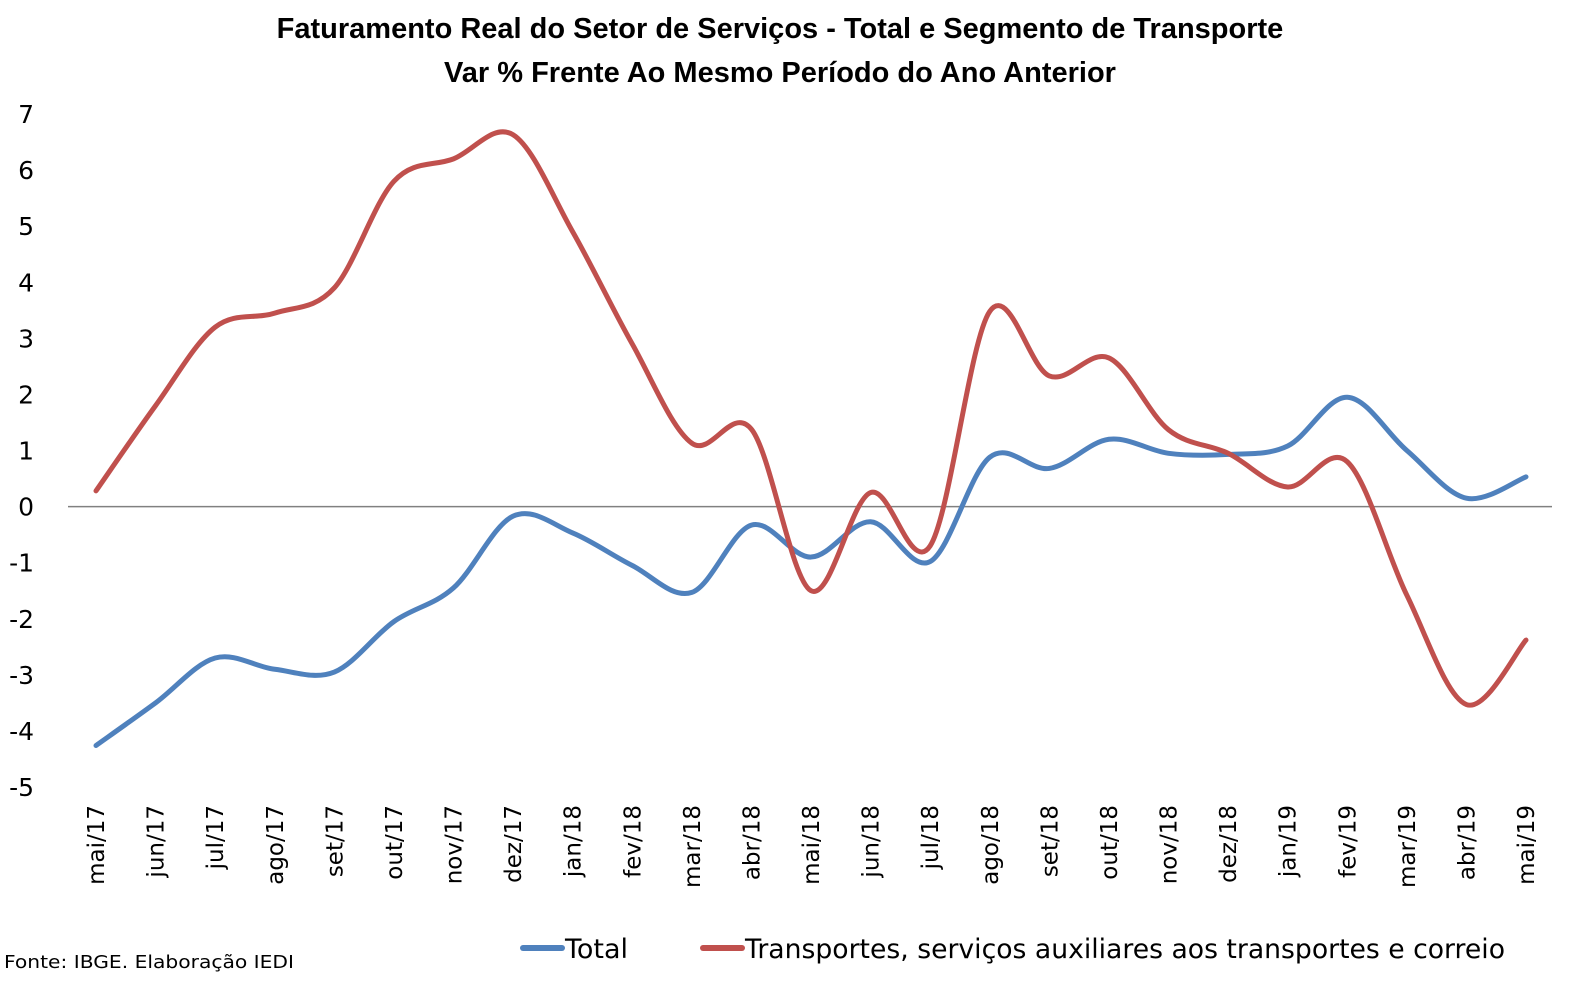  What do you see at coordinates (574, 841) in the screenshot?
I see `x-tick-label: jan/18` at bounding box center [574, 841].